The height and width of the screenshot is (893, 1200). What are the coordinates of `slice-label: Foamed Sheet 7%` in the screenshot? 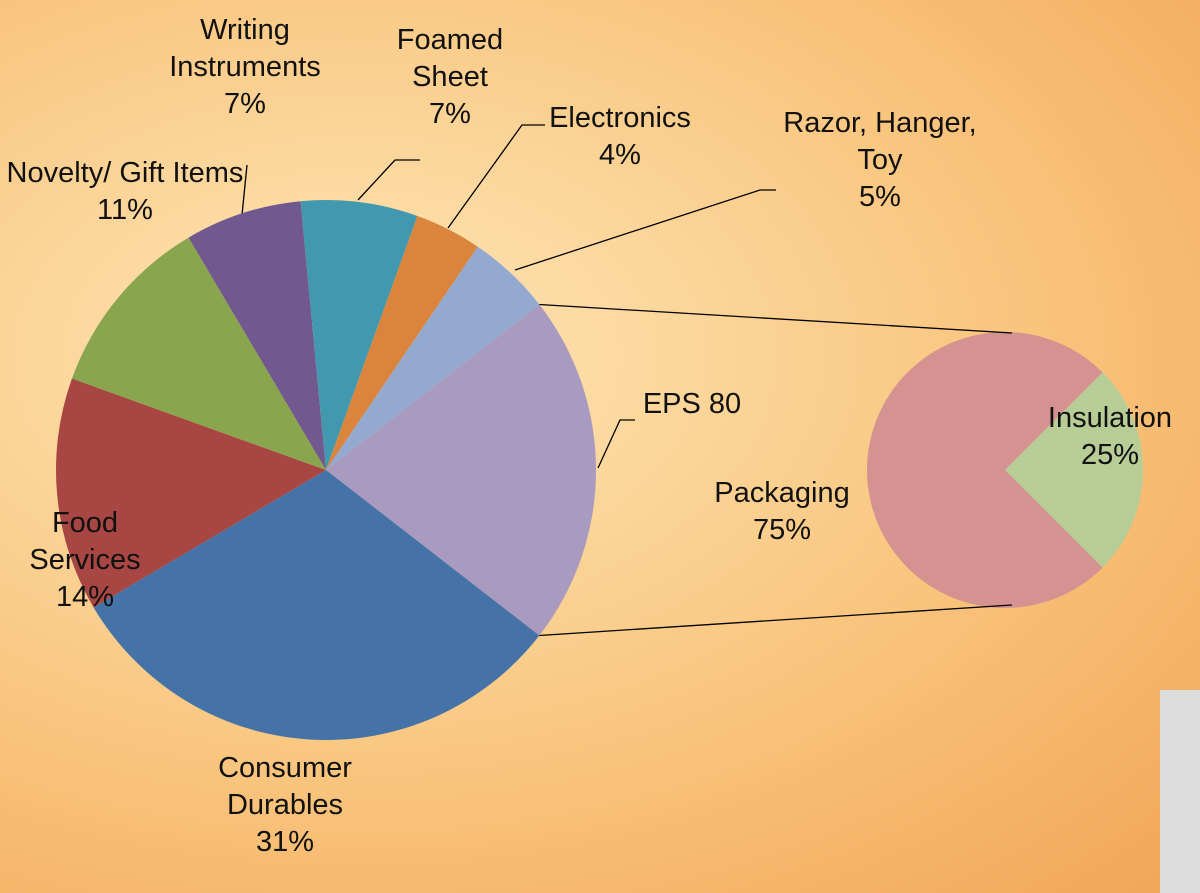 It's located at (450, 77).